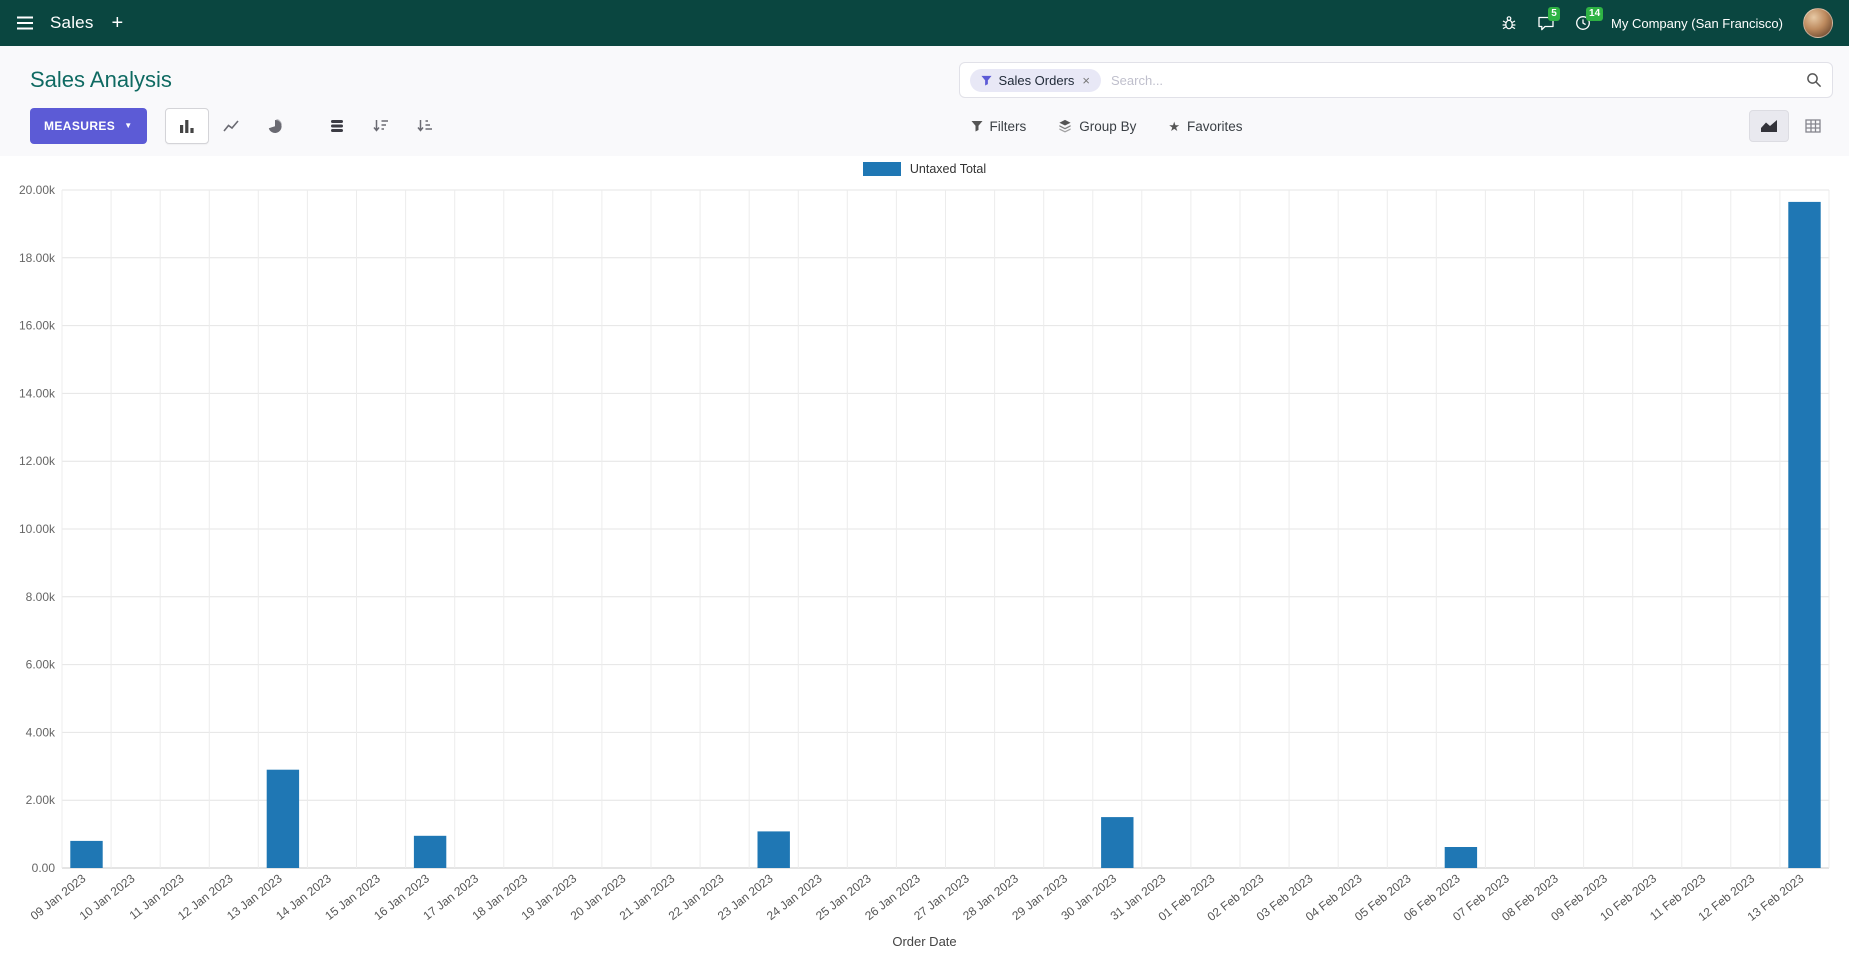 This screenshot has height=958, width=1849. What do you see at coordinates (1214, 126) in the screenshot?
I see `favorites-label: Favorites` at bounding box center [1214, 126].